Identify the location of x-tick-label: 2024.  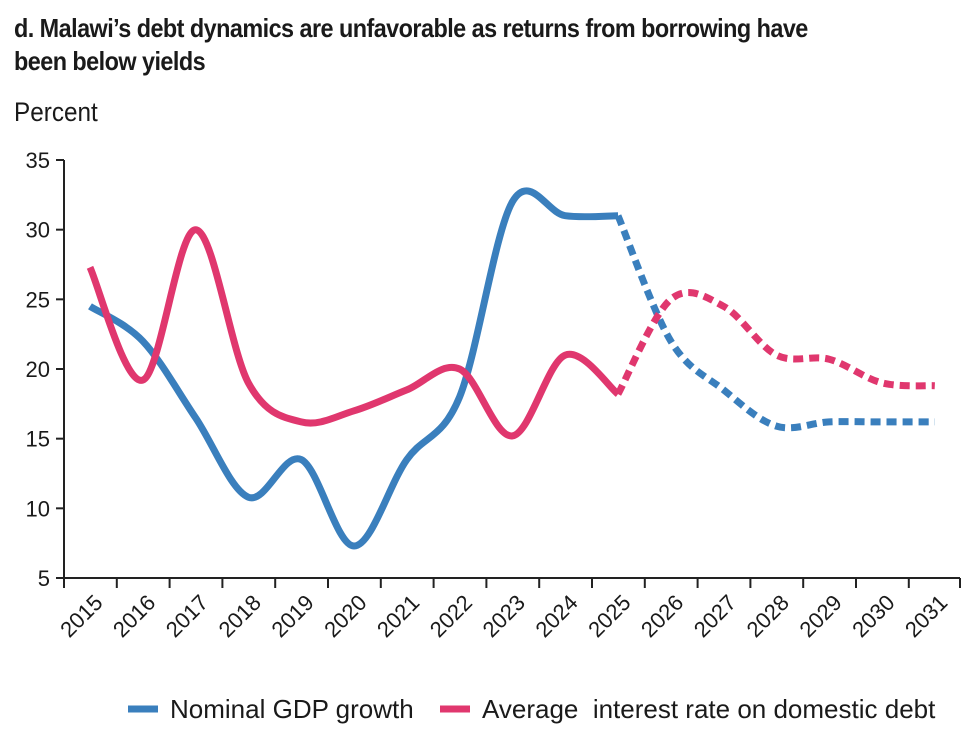
(556, 616).